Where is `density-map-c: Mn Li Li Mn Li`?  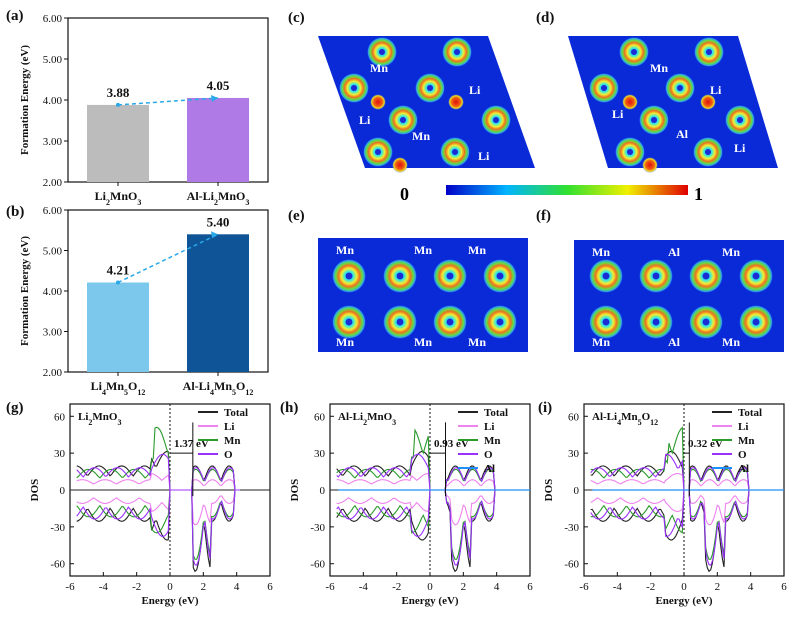 density-map-c: Mn Li Li Mn Li is located at coordinates (426, 104).